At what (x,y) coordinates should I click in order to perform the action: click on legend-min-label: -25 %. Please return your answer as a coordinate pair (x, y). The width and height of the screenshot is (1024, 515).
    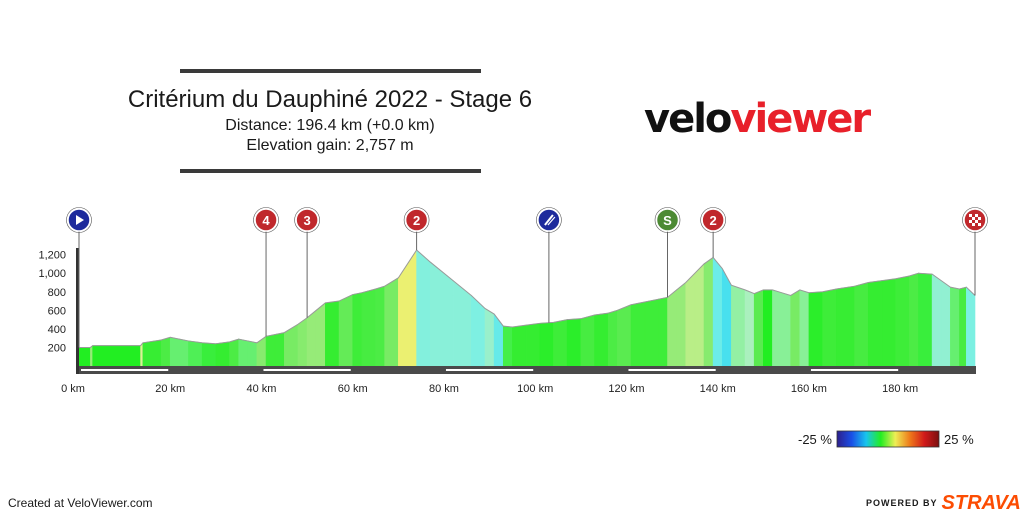
    Looking at the image, I should click on (815, 439).